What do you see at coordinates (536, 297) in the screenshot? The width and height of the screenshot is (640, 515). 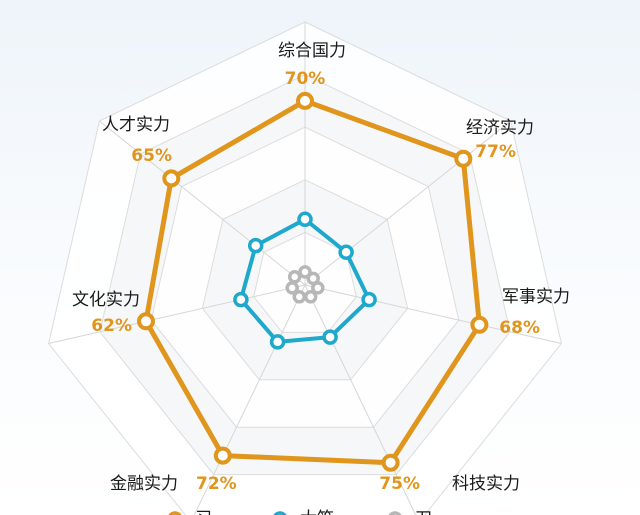 I see `axis-label-2: 军事实力` at bounding box center [536, 297].